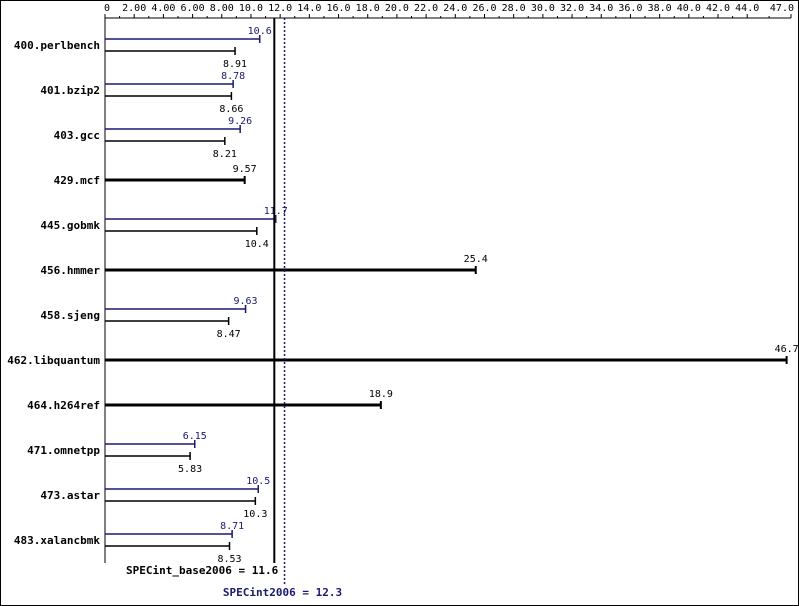 The width and height of the screenshot is (799, 606). What do you see at coordinates (455, 8) in the screenshot?
I see `x-tick-label: 24.0` at bounding box center [455, 8].